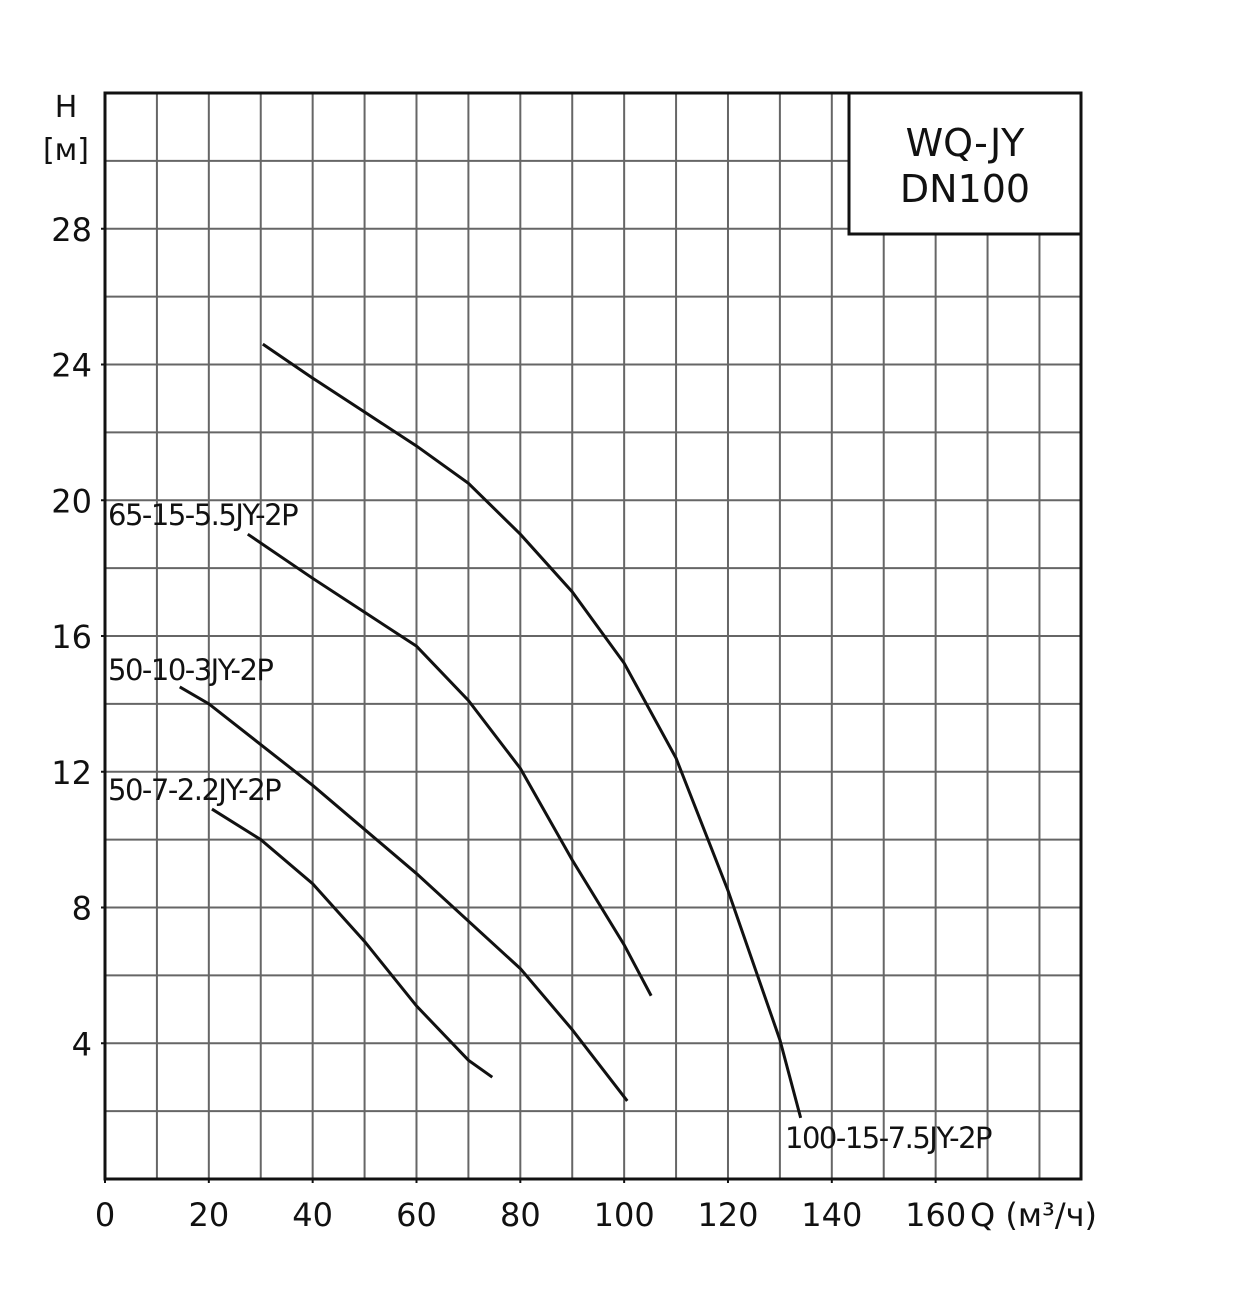 The height and width of the screenshot is (1304, 1240). Describe the element at coordinates (831, 1215) in the screenshot. I see `x-tick-label: 140` at that location.